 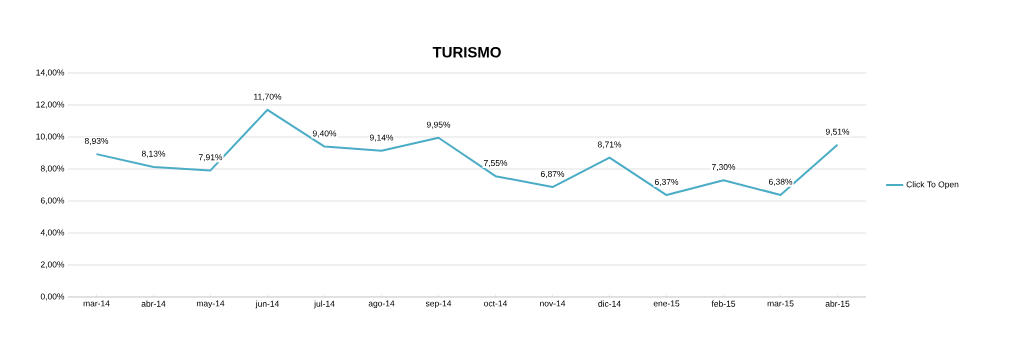 I want to click on x-tick-label: jul-14, so click(x=324, y=304).